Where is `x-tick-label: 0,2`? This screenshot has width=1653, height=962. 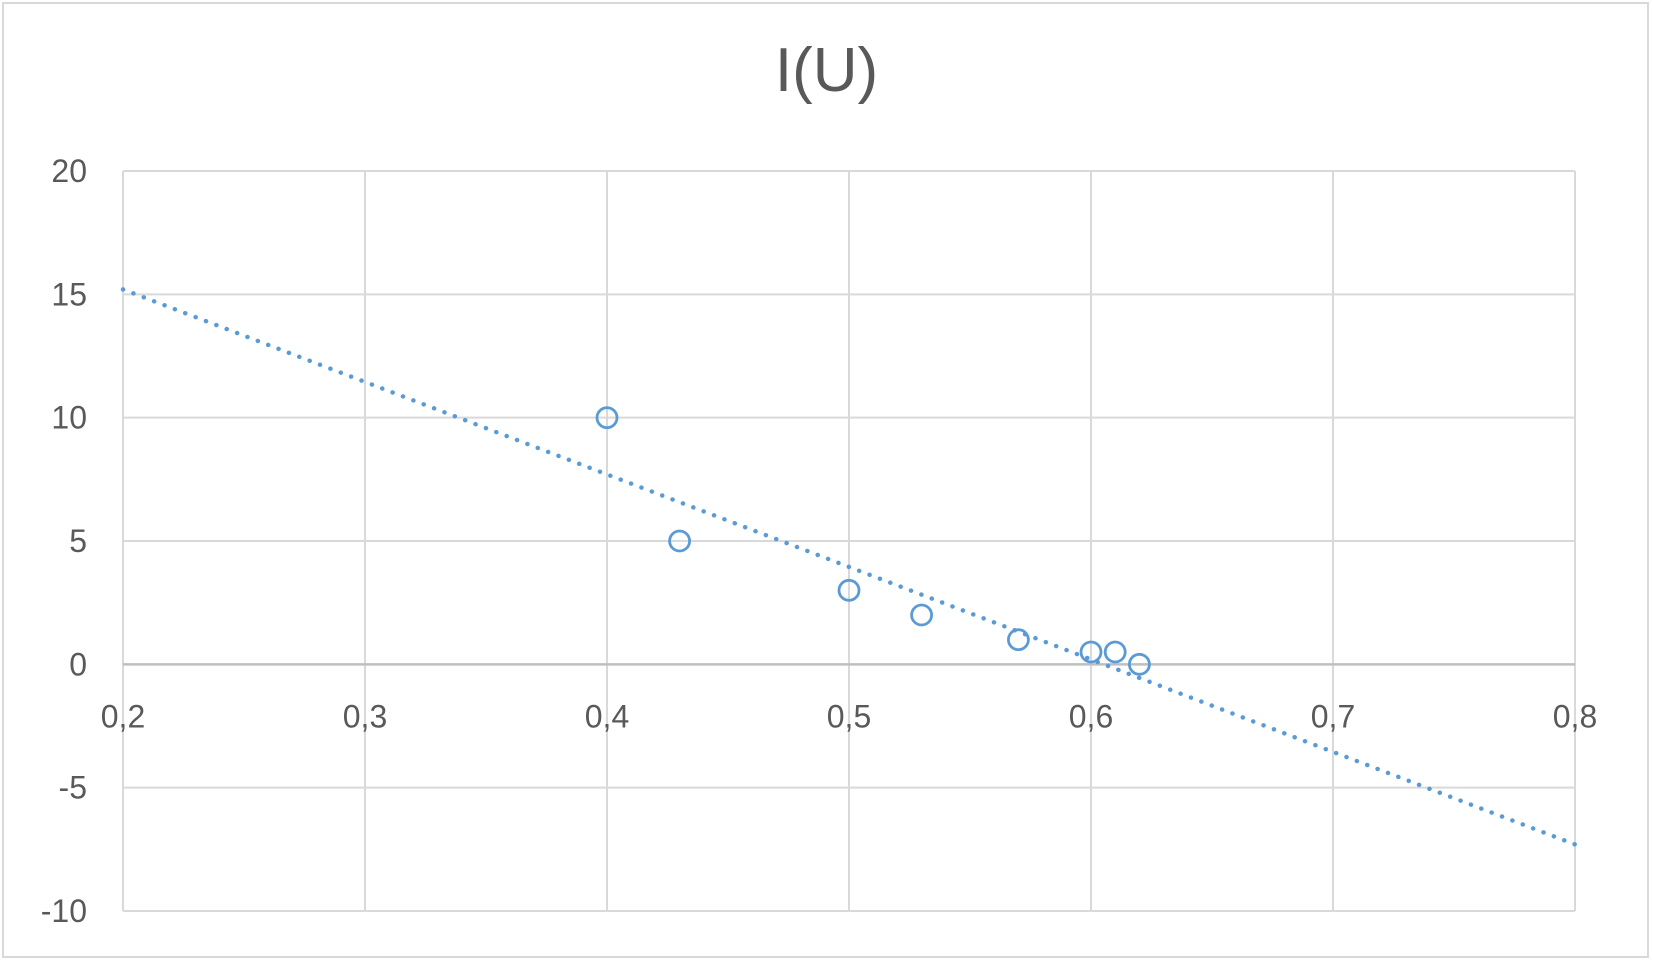
x-tick-label: 0,2 is located at coordinates (123, 716).